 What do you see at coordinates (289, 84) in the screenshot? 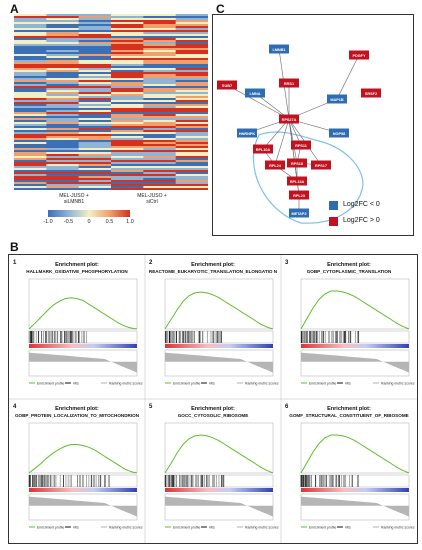
I see `network-node-label: RRS1` at bounding box center [289, 84].